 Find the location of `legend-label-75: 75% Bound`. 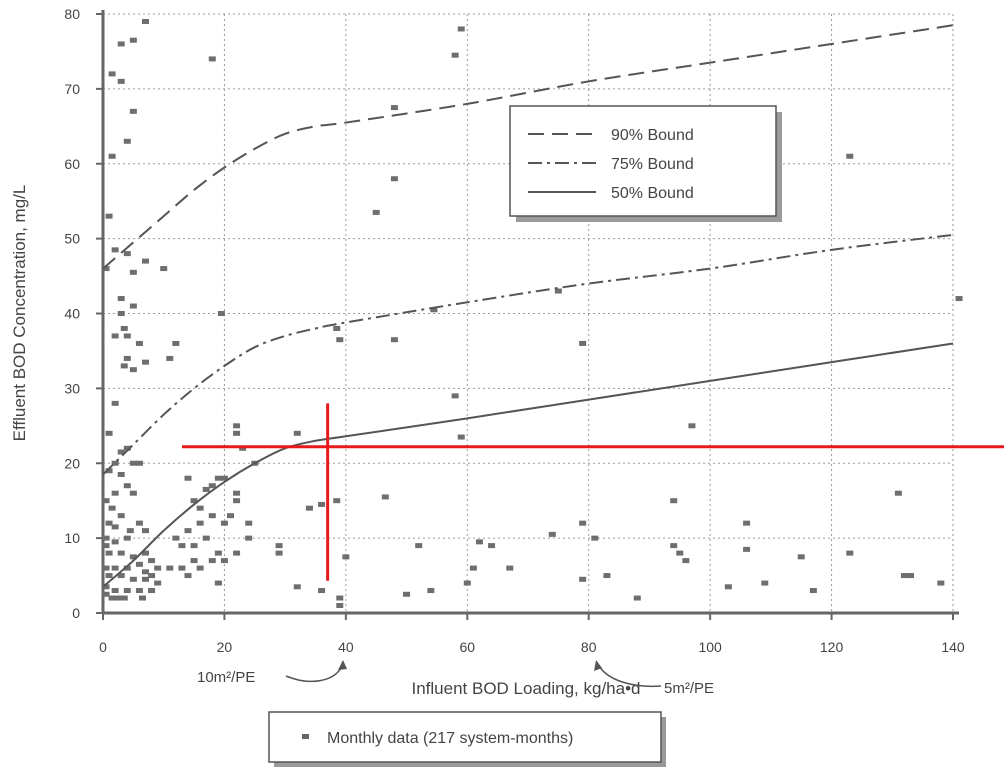

legend-label-75: 75% Bound is located at coordinates (652, 164).